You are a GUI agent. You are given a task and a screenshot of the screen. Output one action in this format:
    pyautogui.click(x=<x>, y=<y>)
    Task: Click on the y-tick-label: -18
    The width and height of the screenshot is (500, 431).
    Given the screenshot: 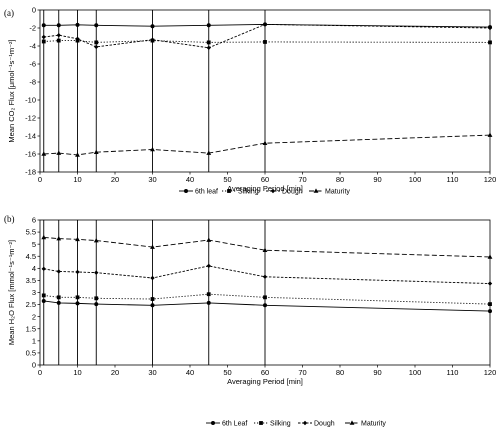 What is the action you would take?
    pyautogui.click(x=30, y=172)
    